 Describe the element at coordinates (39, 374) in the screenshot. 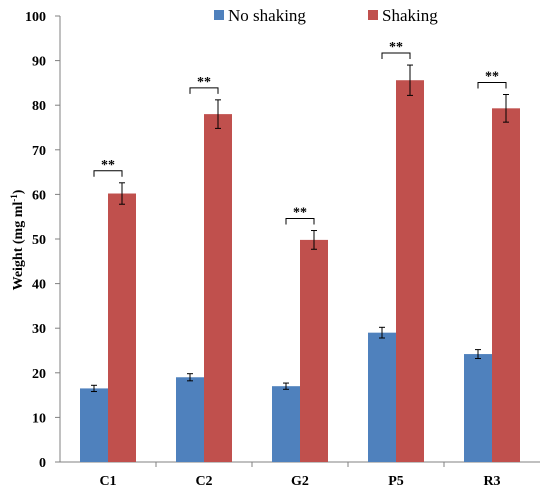

I see `y-tick-label: 20` at that location.